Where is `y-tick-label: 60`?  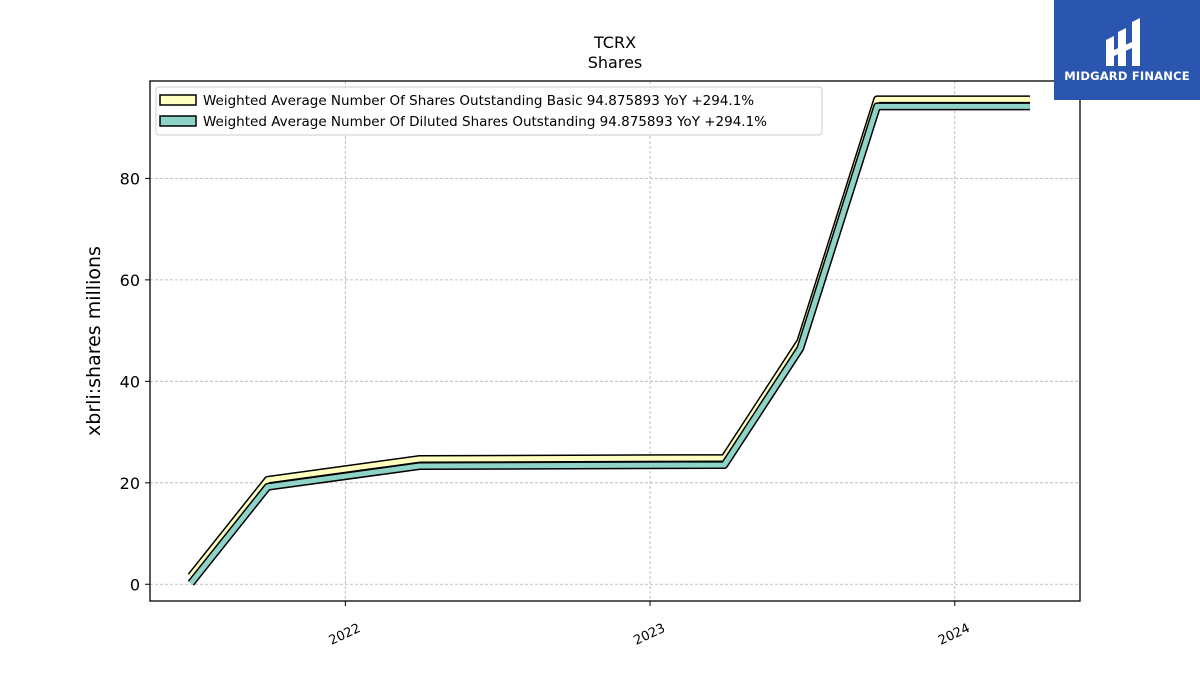 y-tick-label: 60 is located at coordinates (130, 280).